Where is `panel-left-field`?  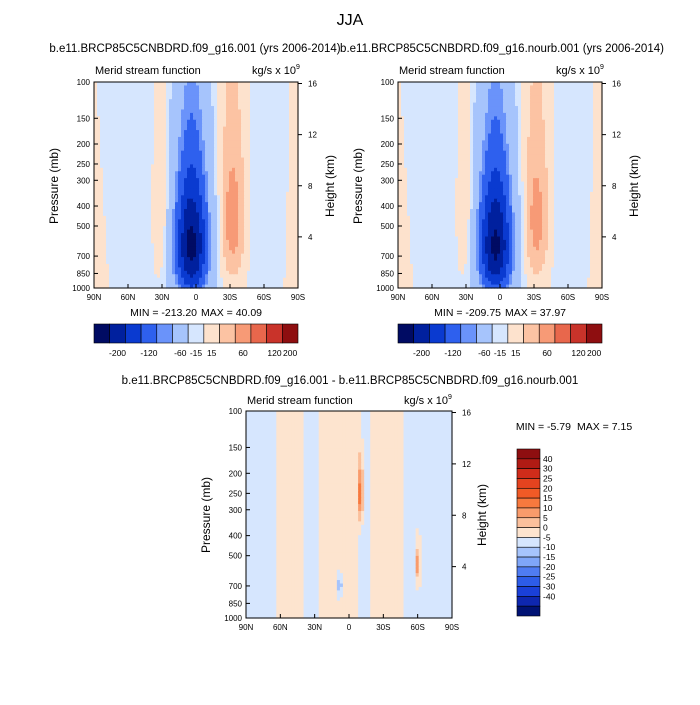
panel-left-field is located at coordinates (196, 185).